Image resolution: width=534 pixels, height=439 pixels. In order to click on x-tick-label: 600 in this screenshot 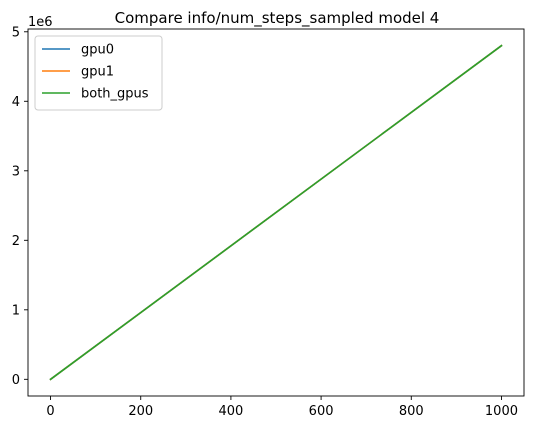, I will do `click(321, 411)`.